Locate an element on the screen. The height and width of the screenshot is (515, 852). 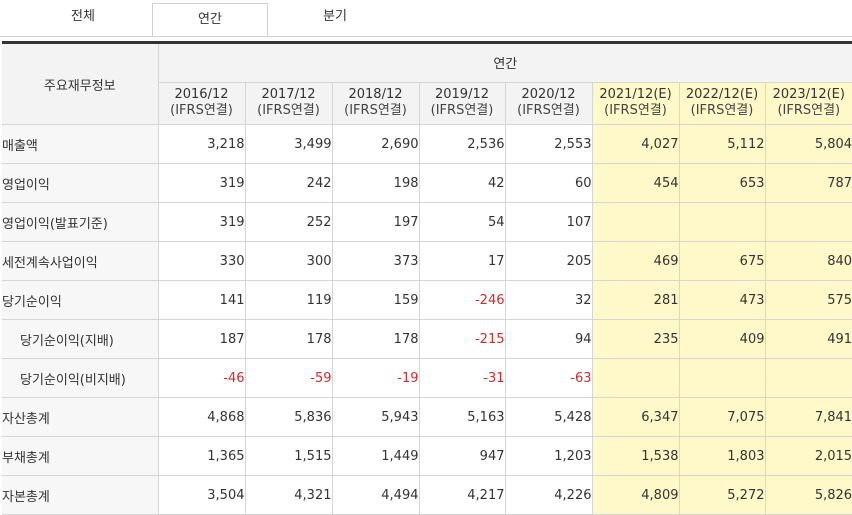
period-tabs: 전체 연간 분기 is located at coordinates (426, 18).